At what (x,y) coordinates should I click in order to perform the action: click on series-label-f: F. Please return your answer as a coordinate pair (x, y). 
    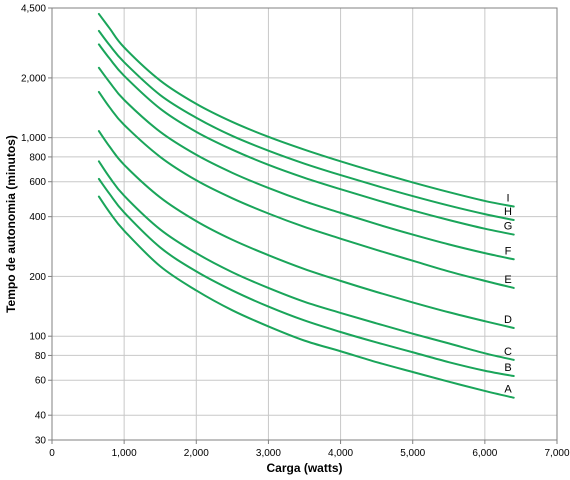
    Looking at the image, I should click on (508, 251).